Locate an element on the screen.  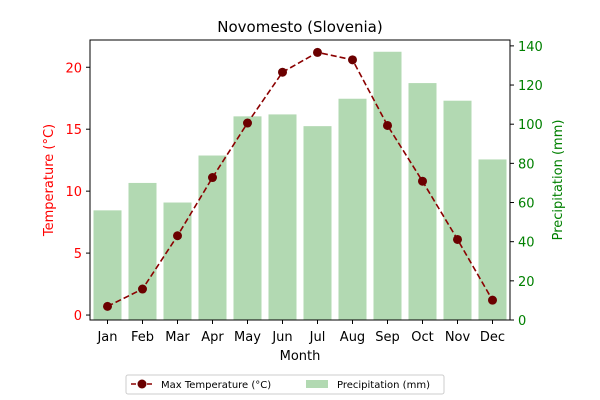
legend-label-temperature: Max Temperature (°C) is located at coordinates (216, 385).